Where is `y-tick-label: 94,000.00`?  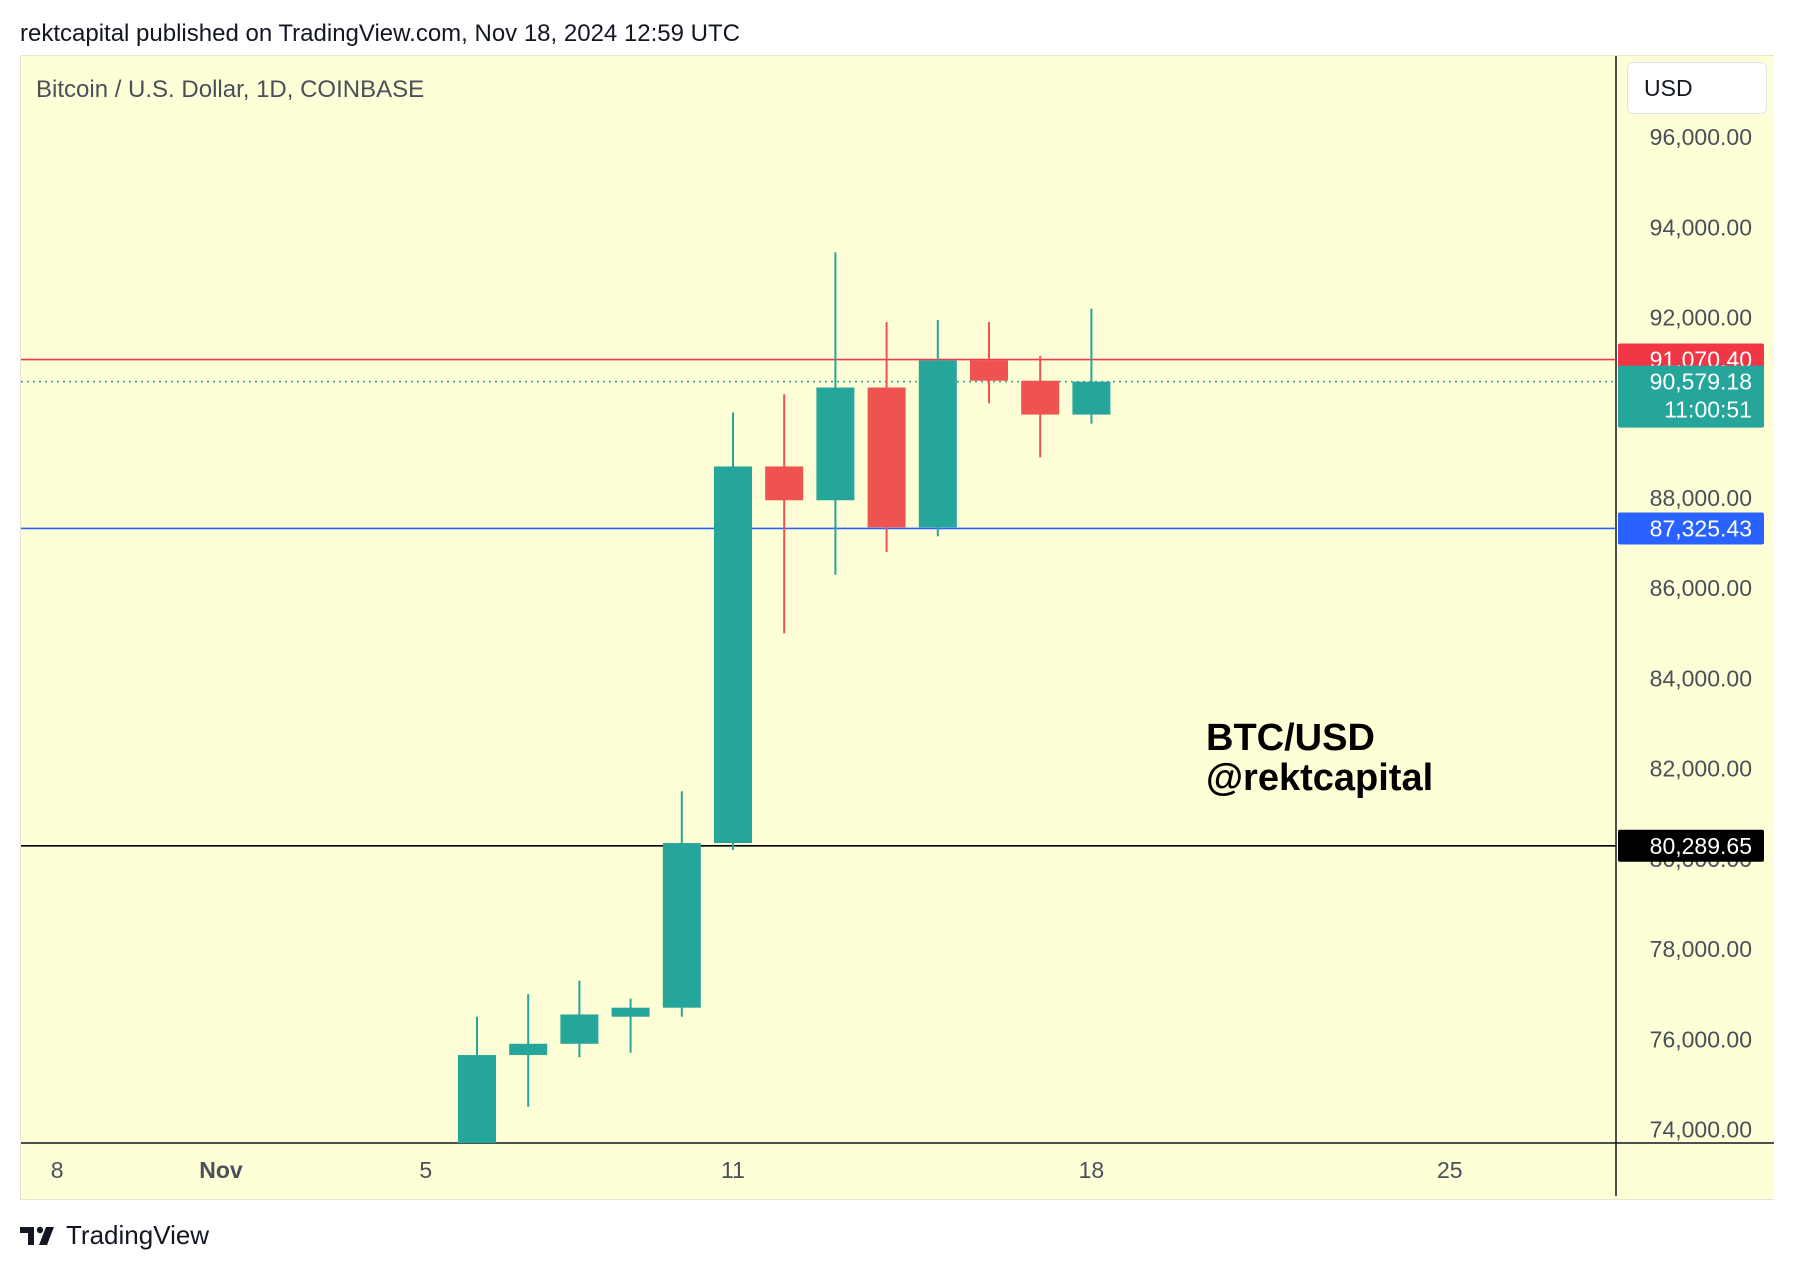 y-tick-label: 94,000.00 is located at coordinates (1701, 227).